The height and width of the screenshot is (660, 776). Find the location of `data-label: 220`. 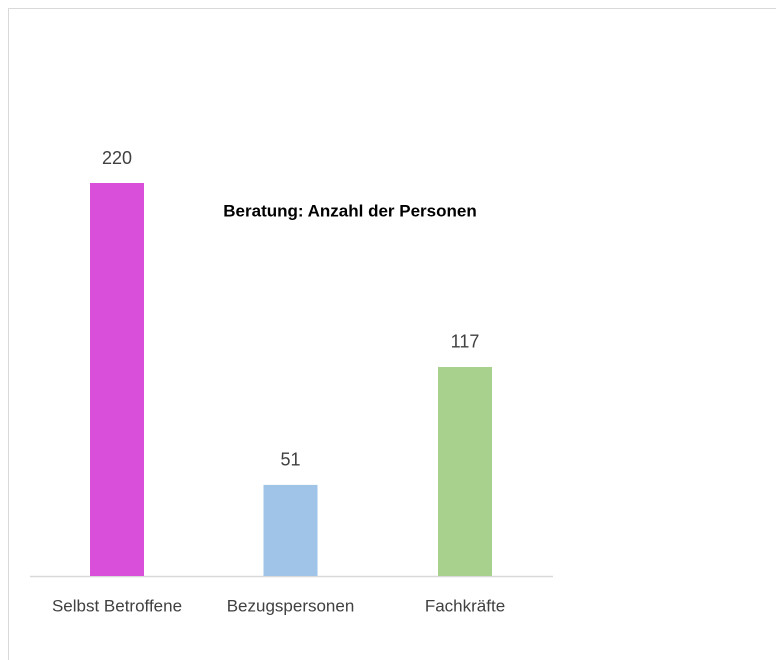

data-label: 220 is located at coordinates (117, 158).